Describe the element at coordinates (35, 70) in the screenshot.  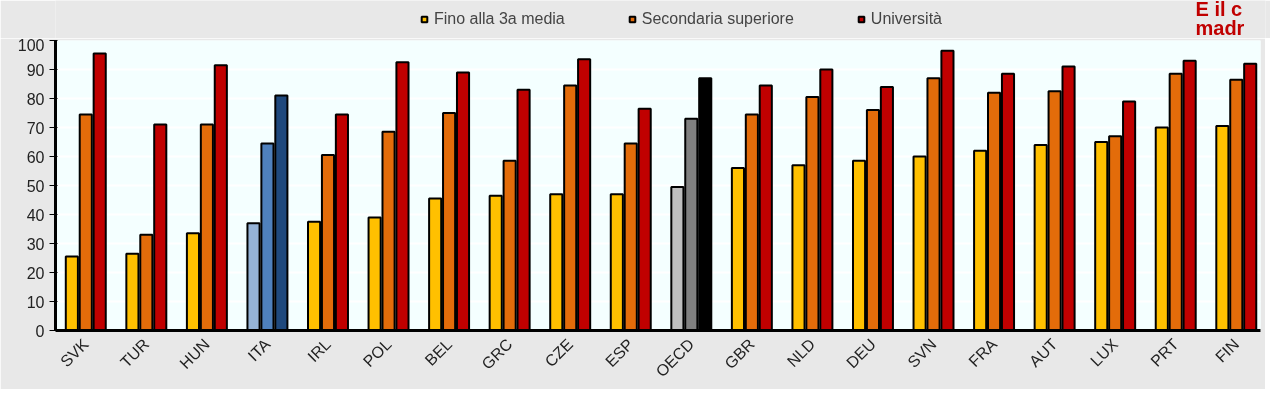
I see `y-tick-label: 90` at that location.